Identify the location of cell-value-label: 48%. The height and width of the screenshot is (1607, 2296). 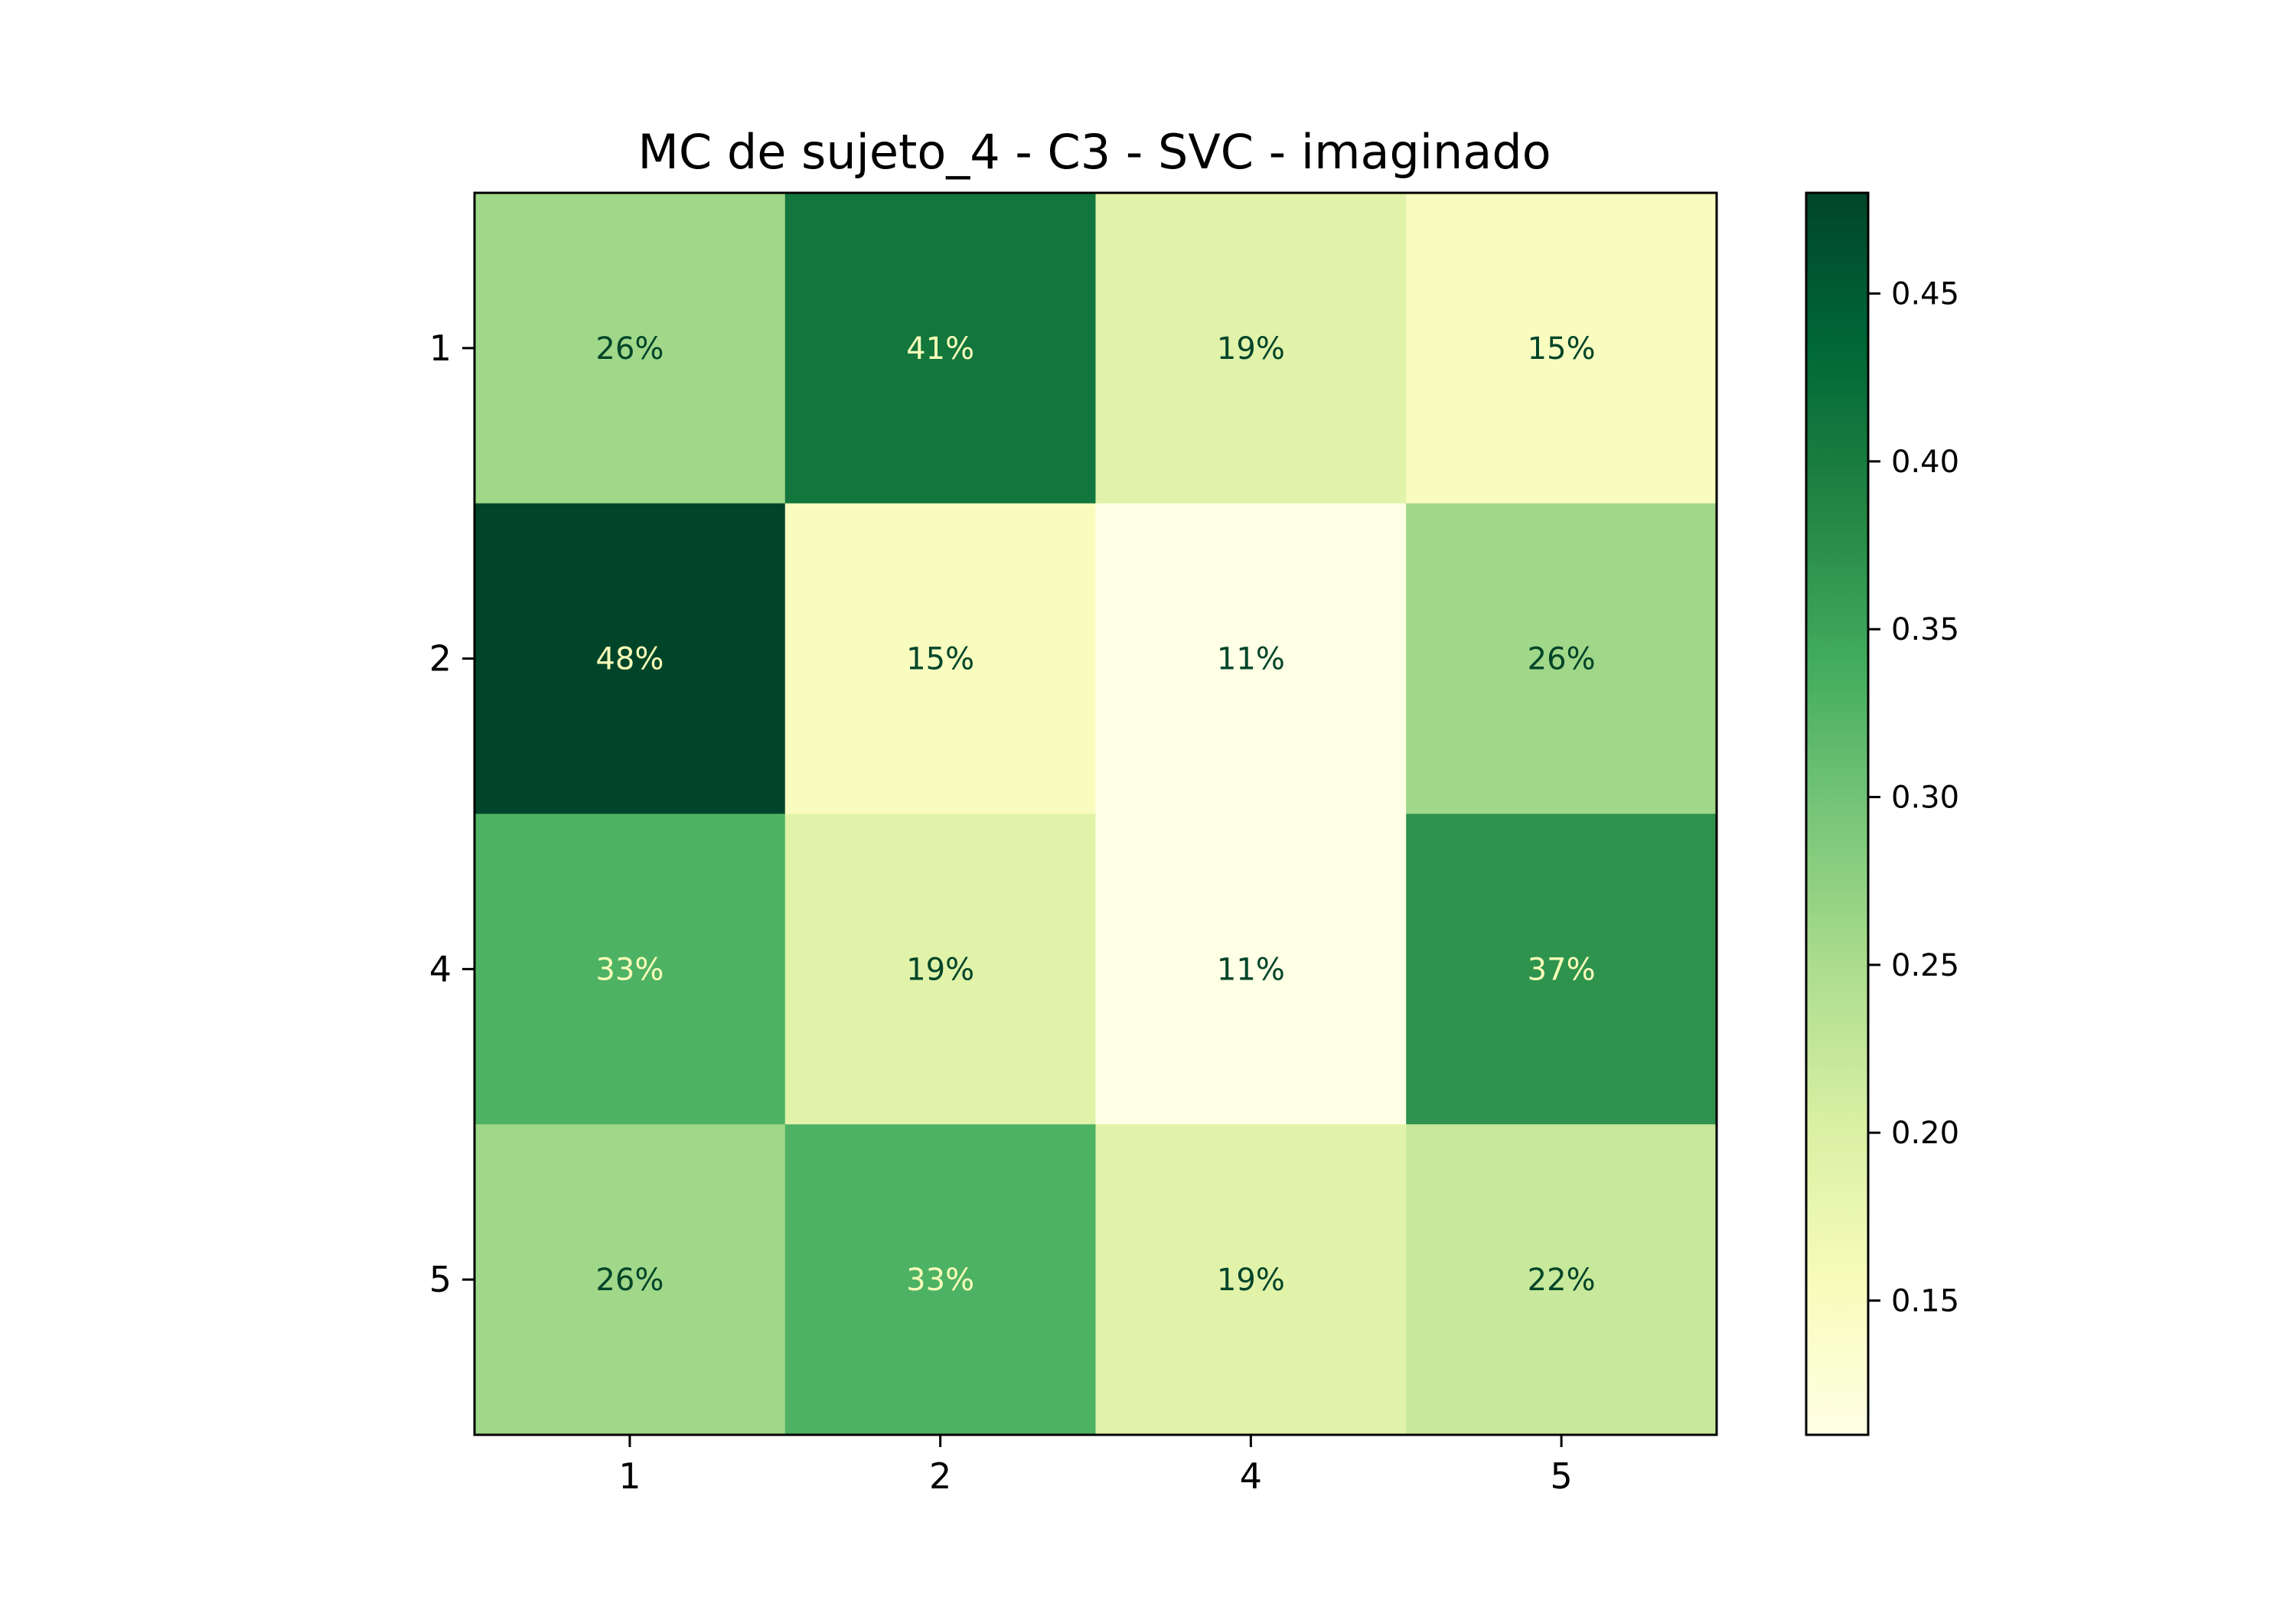
(629, 659).